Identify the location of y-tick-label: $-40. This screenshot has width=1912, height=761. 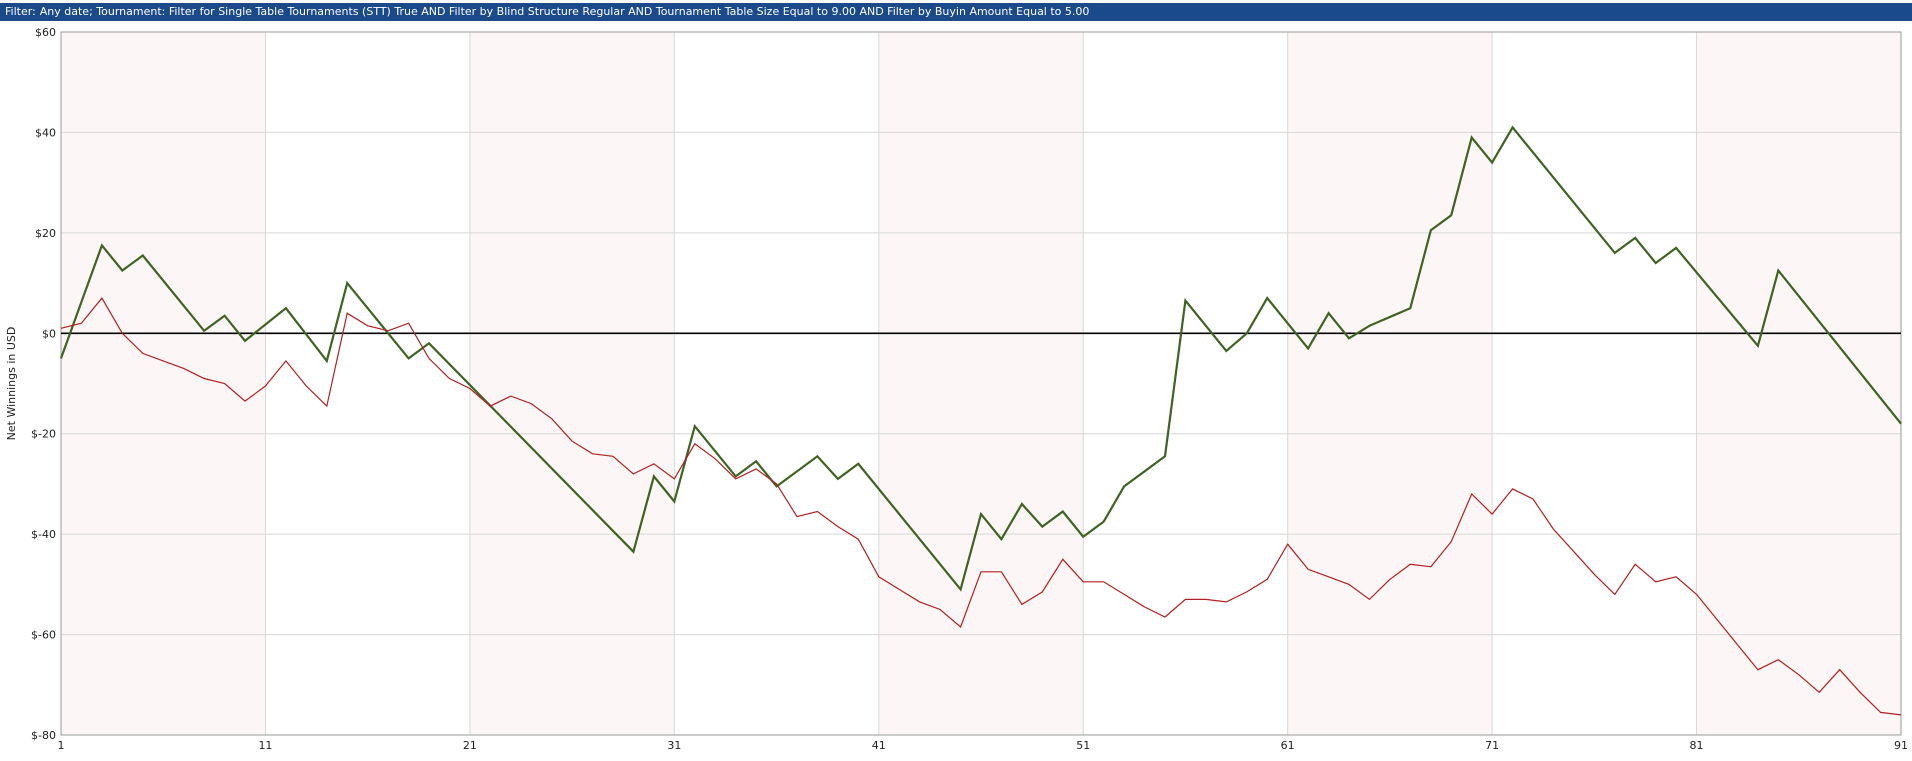
(43, 534).